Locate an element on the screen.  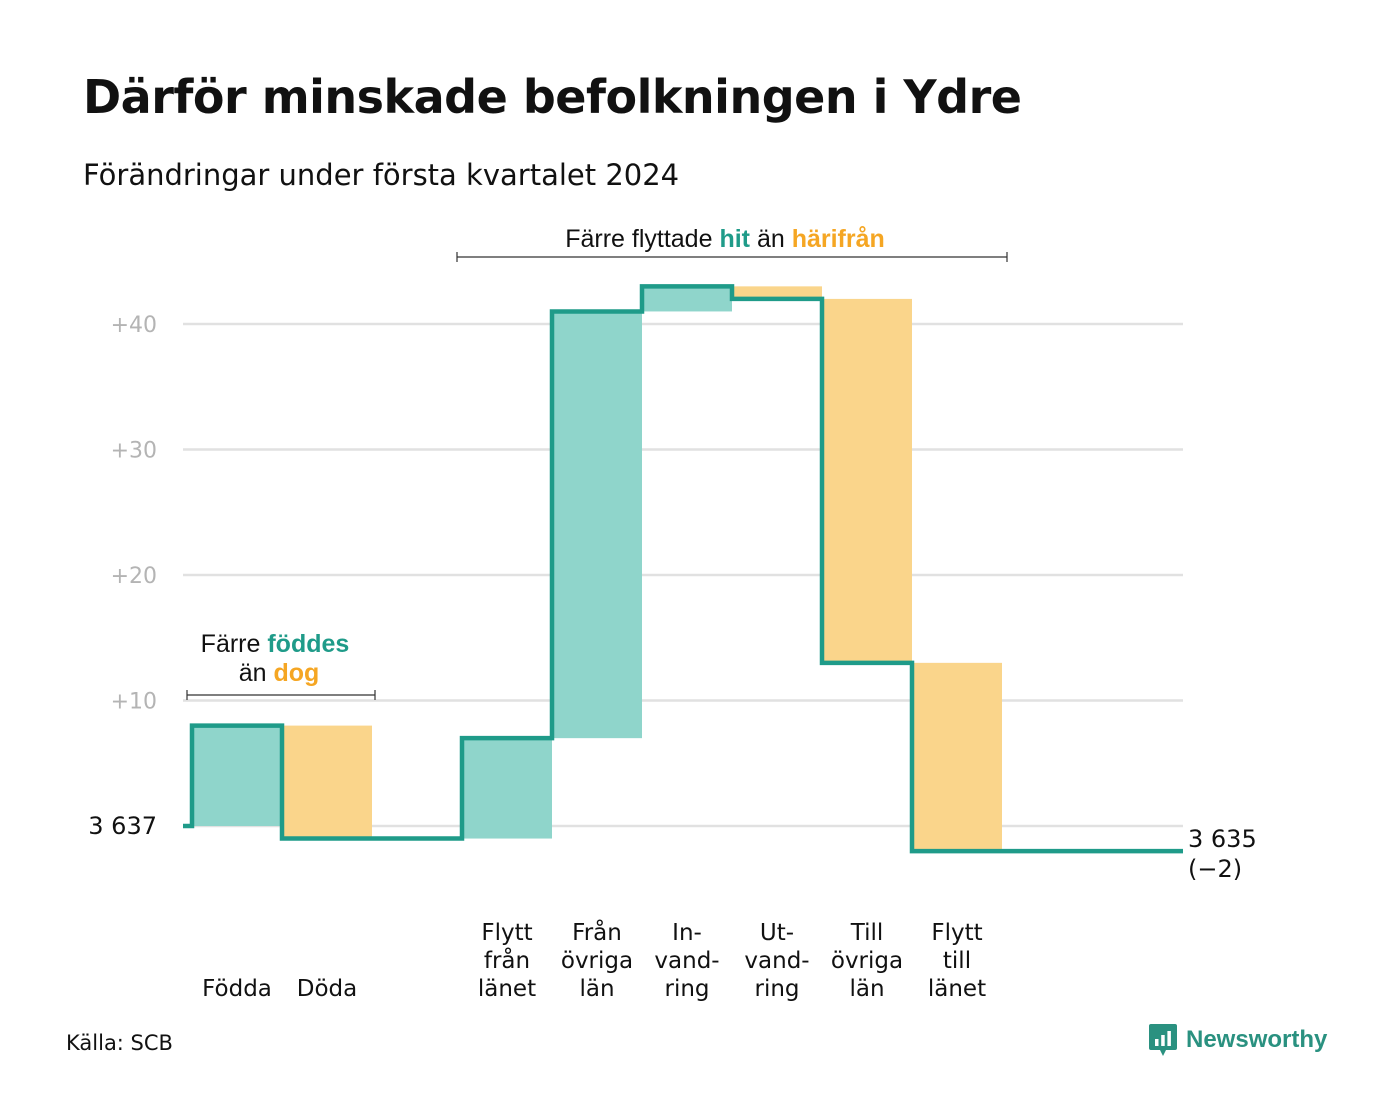
y-tick-label: +40 is located at coordinates (134, 325).